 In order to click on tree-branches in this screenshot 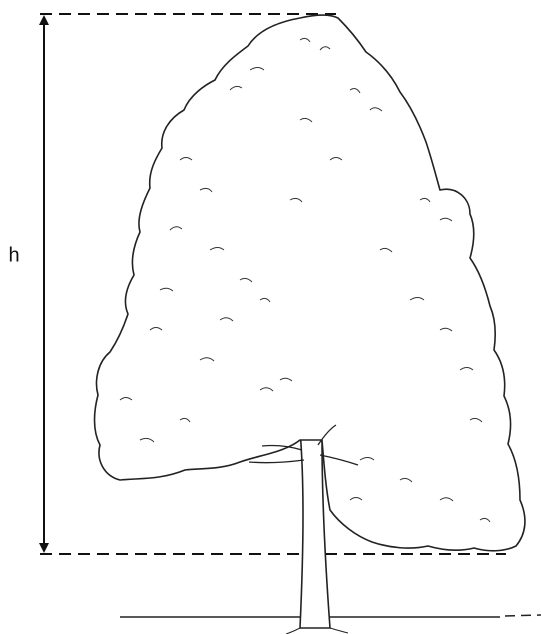, I will do `click(303, 445)`.